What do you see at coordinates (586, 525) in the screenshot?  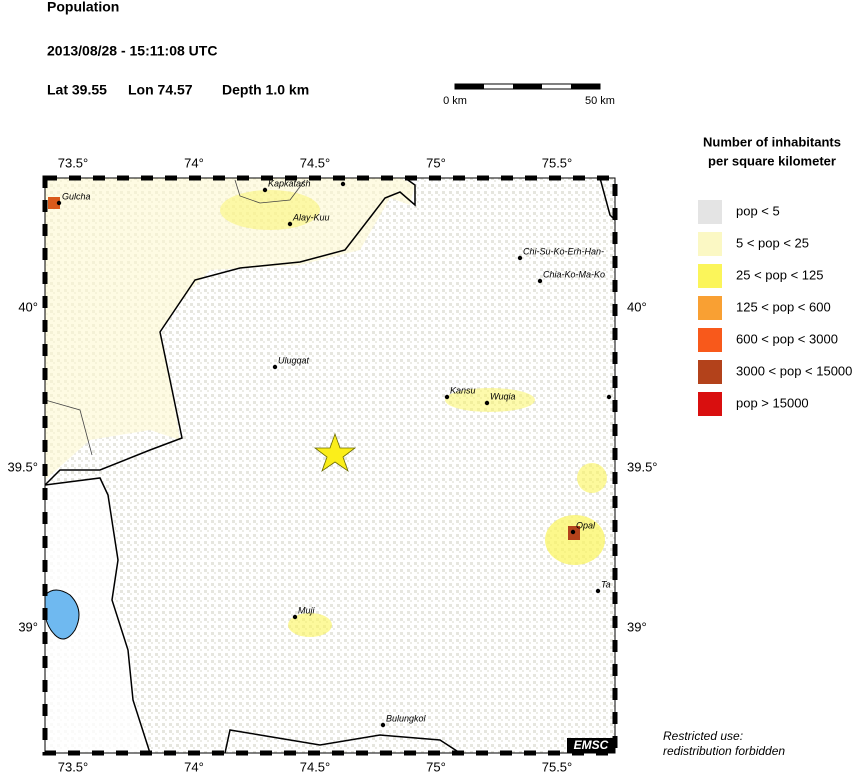 I see `place-label: Opal` at bounding box center [586, 525].